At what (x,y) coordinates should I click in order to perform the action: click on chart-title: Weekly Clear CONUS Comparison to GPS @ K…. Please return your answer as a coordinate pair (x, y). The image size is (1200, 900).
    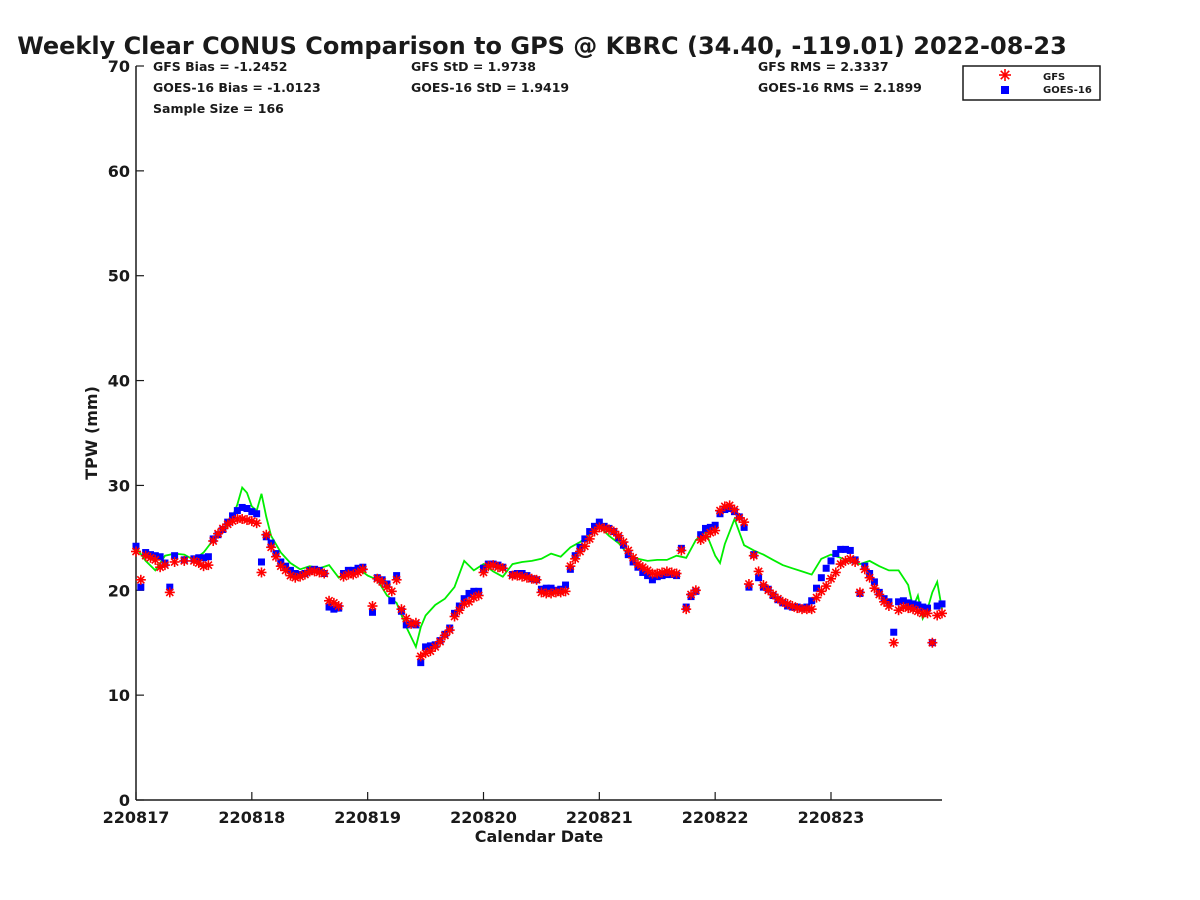
    Looking at the image, I should click on (542, 46).